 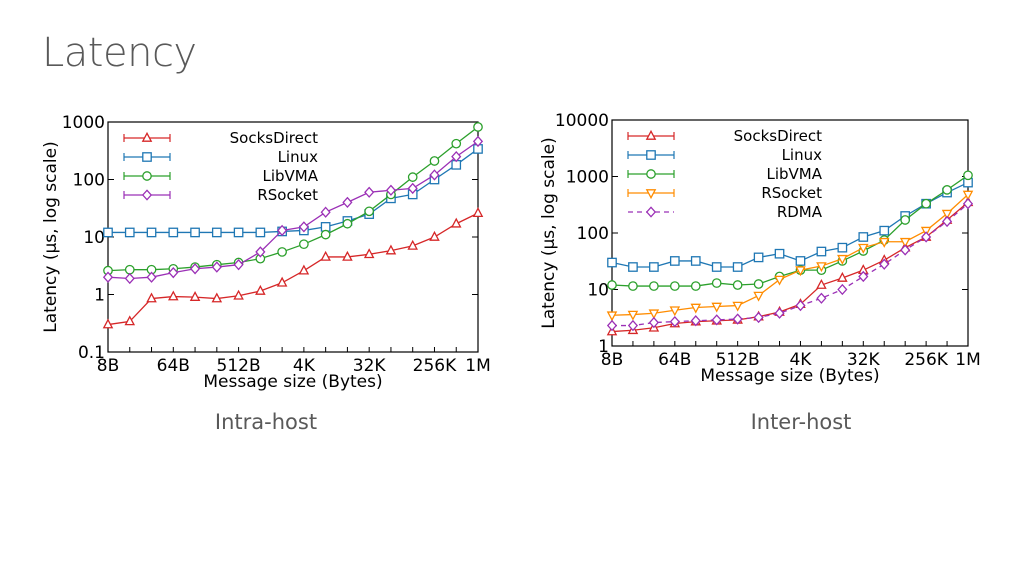 What do you see at coordinates (802, 155) in the screenshot?
I see `legend-label: Linux` at bounding box center [802, 155].